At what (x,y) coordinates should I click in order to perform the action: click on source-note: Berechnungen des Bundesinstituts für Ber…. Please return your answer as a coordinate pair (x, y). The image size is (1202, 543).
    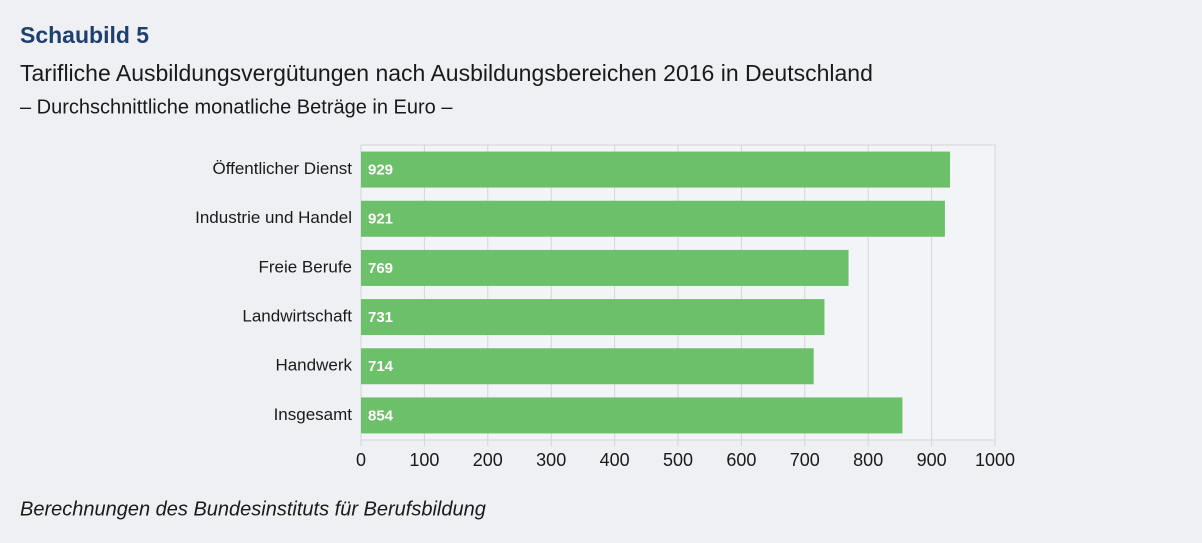
    Looking at the image, I should click on (253, 509).